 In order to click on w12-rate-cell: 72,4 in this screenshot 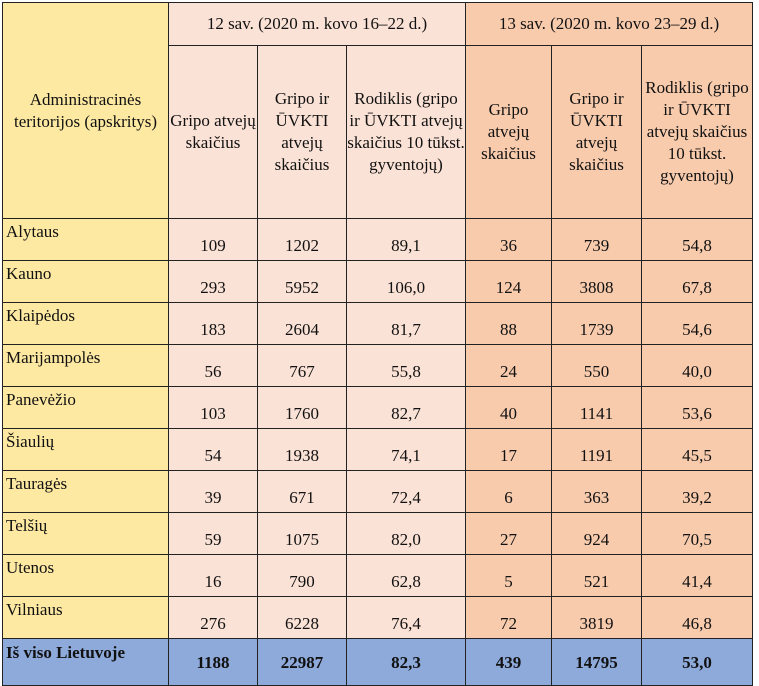, I will do `click(406, 491)`.